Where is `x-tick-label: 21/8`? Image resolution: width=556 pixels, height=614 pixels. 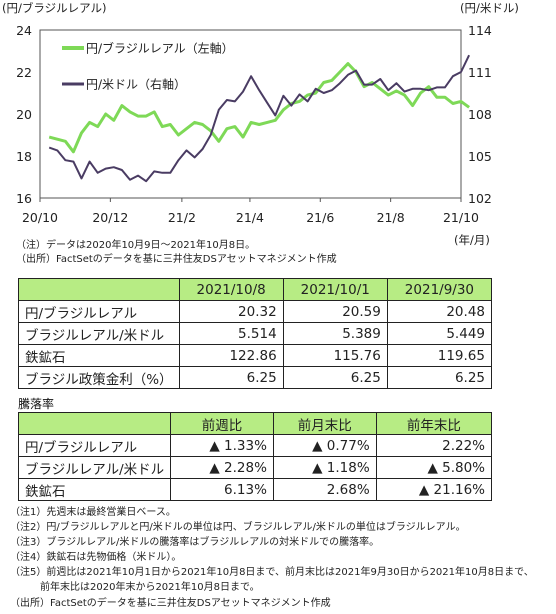 x-tick-label: 21/8 is located at coordinates (391, 217).